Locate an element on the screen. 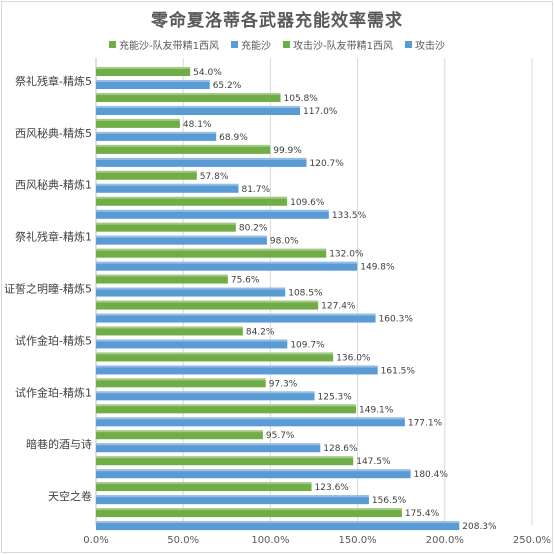 Image resolution: width=554 pixels, height=554 pixels. data-label-s0-c0: 54.0% is located at coordinates (207, 73).